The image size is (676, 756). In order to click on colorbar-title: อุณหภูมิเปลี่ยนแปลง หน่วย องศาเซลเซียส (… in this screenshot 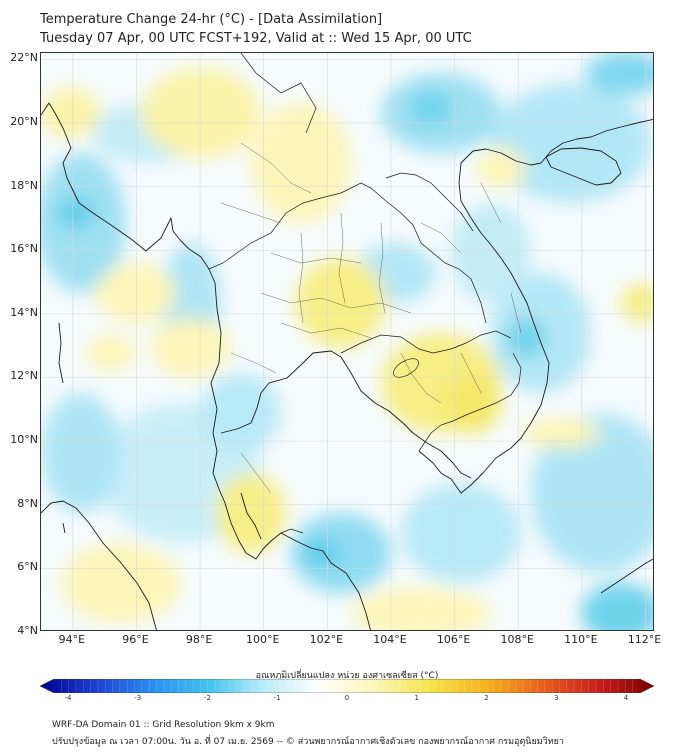, I will do `click(347, 676)`.